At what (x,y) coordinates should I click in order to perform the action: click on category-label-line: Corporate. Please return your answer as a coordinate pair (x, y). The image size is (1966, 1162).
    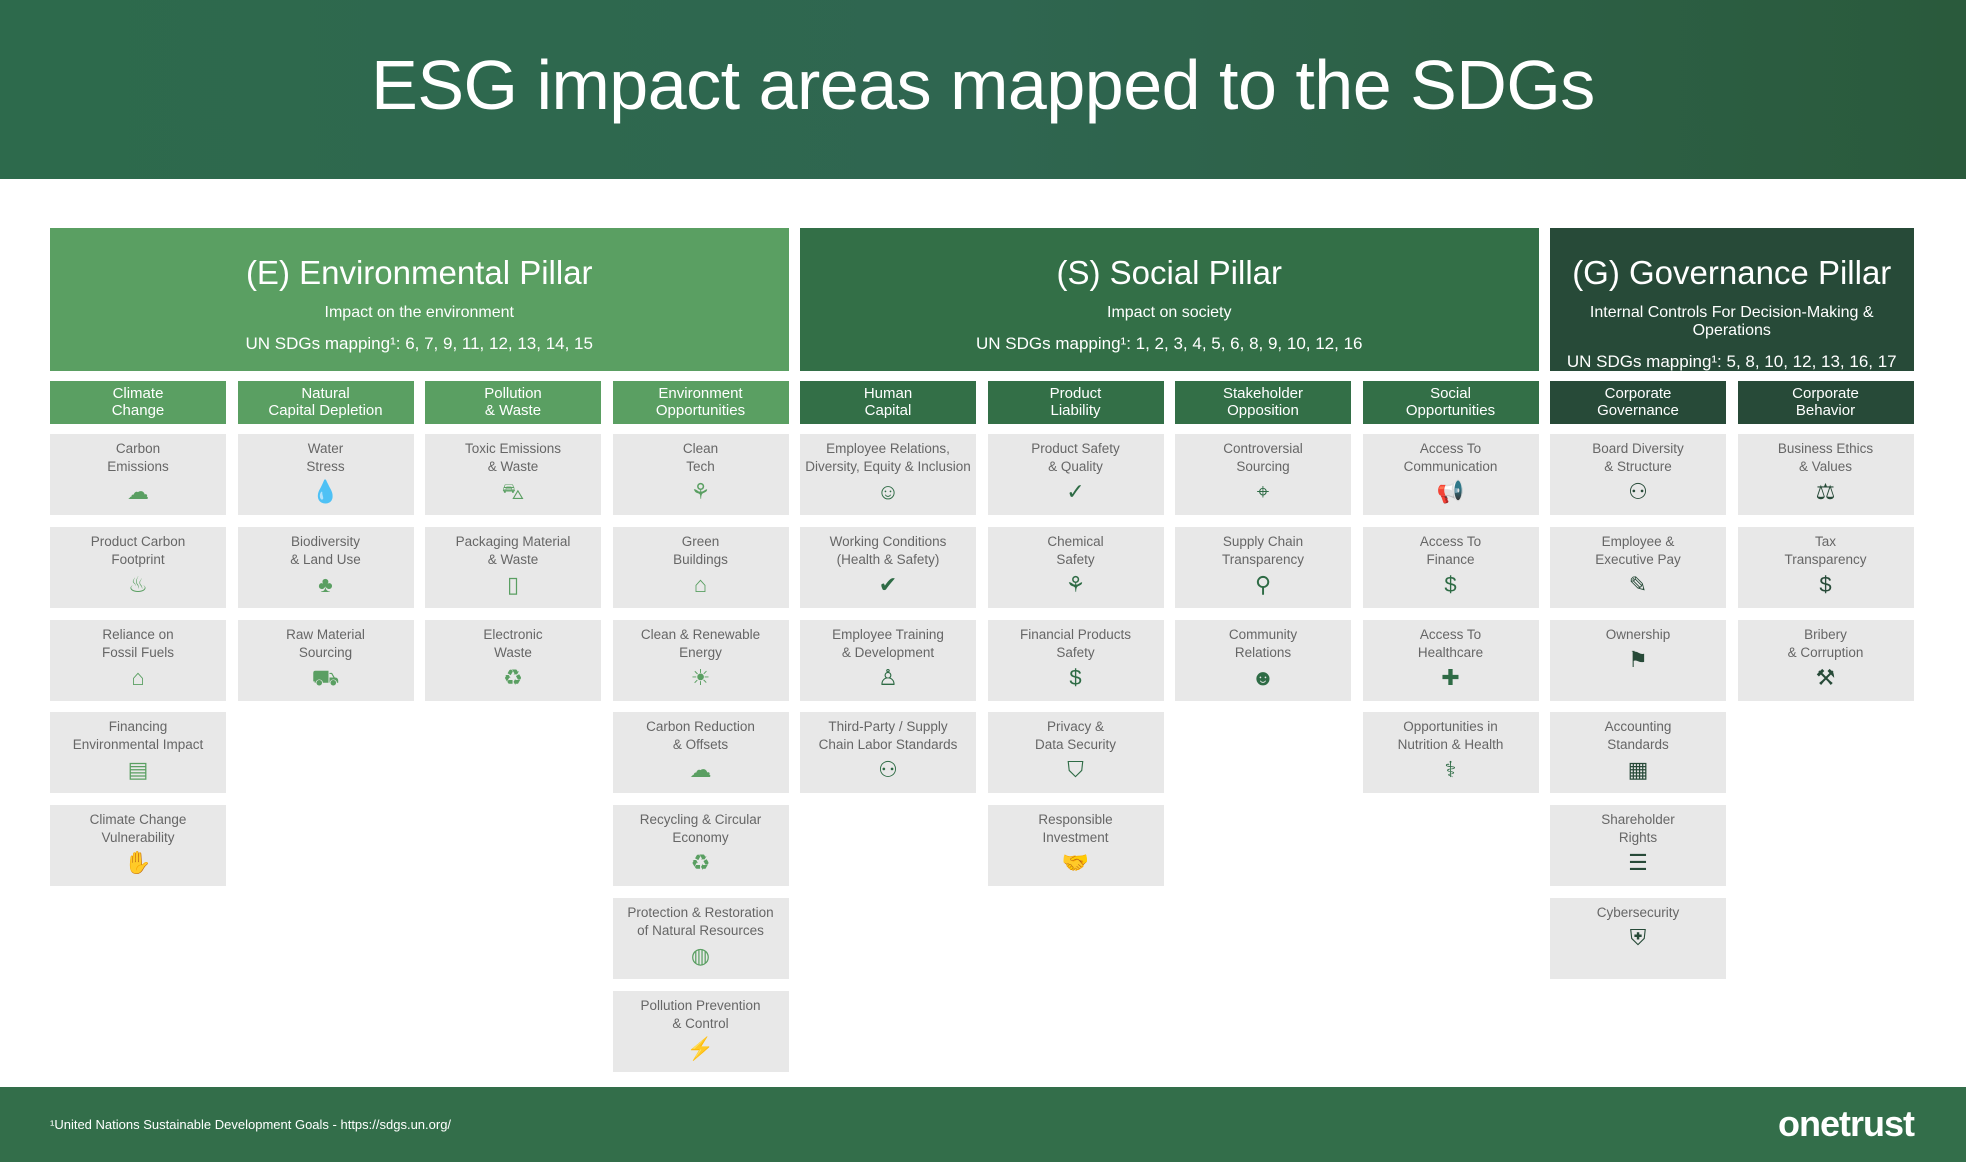
    Looking at the image, I should click on (1825, 393).